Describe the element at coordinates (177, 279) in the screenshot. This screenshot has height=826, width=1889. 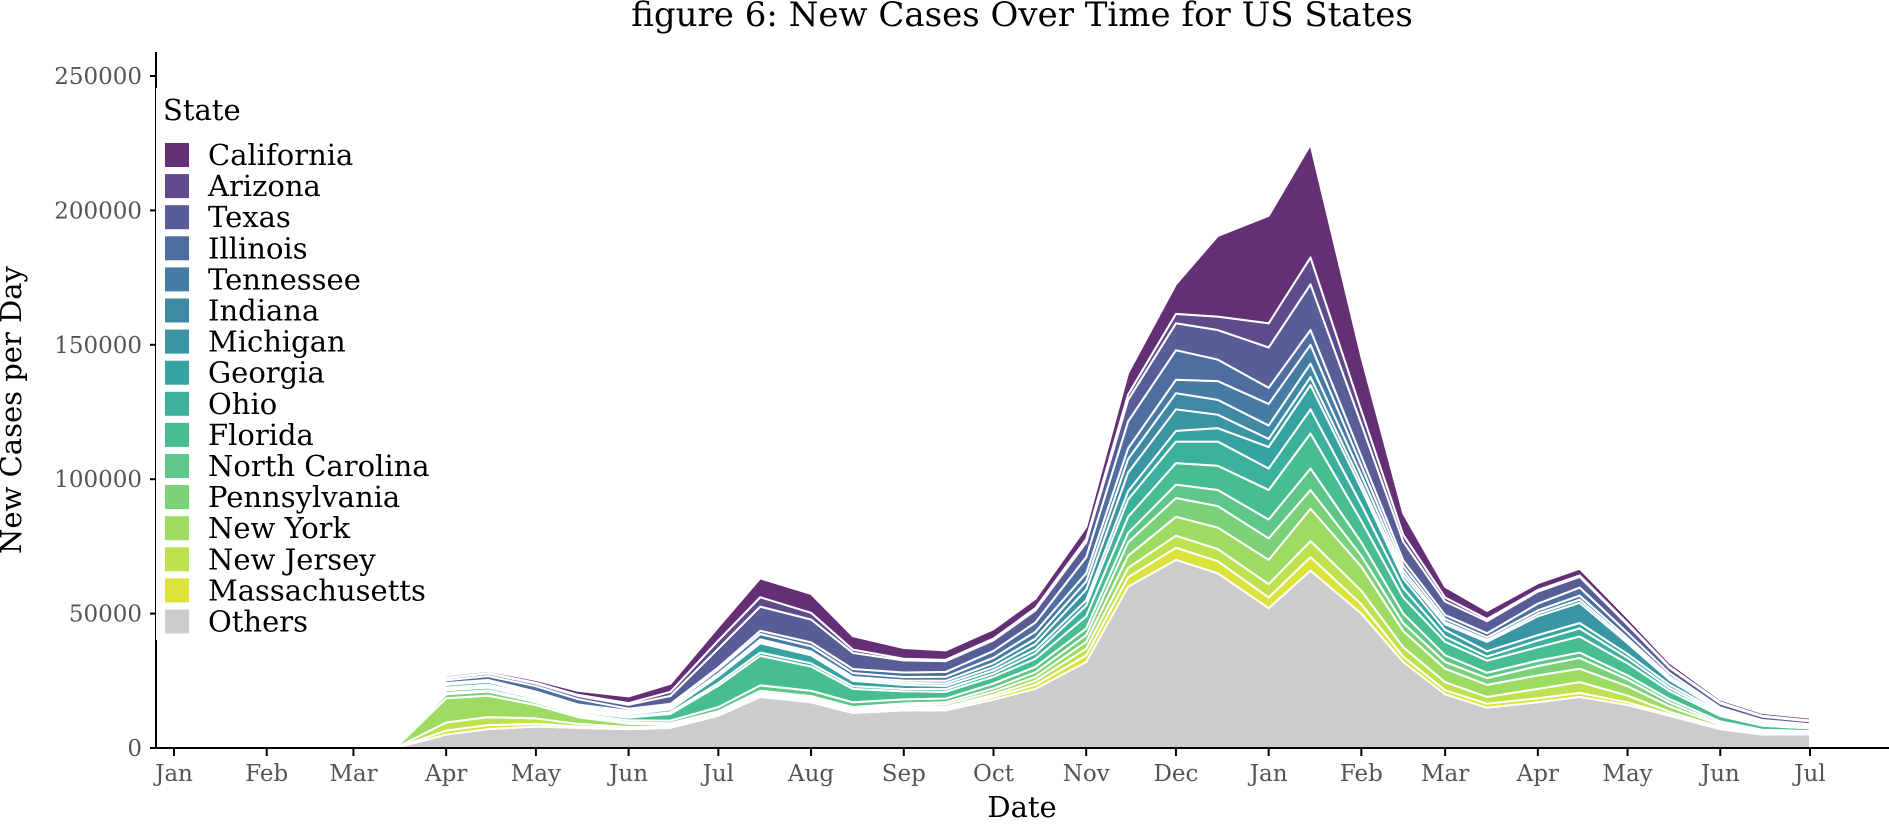
I see `legend-swatch-tennessee` at that location.